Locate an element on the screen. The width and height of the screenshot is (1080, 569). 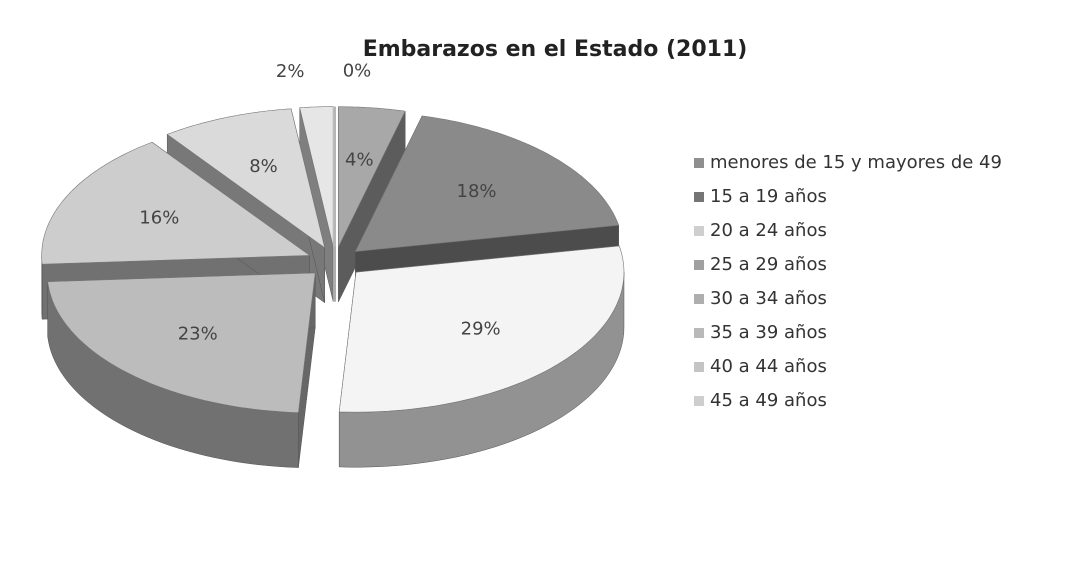
legend-label: menores de 15 y mayores de 49 is located at coordinates (856, 162).